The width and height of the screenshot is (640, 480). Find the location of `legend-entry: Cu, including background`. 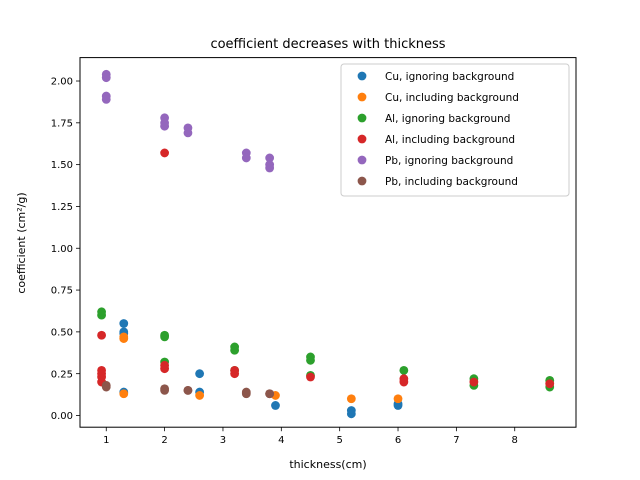

legend-entry: Cu, including background is located at coordinates (452, 98).